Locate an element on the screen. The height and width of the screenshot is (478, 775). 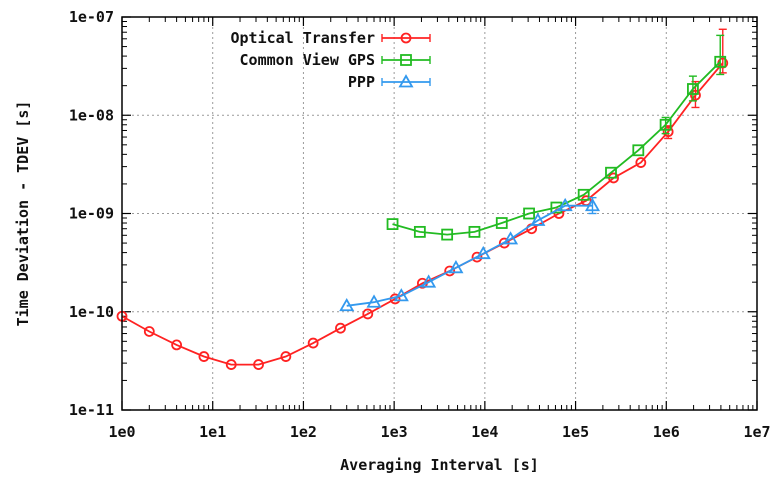
legend-label-ppp: PPP is located at coordinates (361, 82).